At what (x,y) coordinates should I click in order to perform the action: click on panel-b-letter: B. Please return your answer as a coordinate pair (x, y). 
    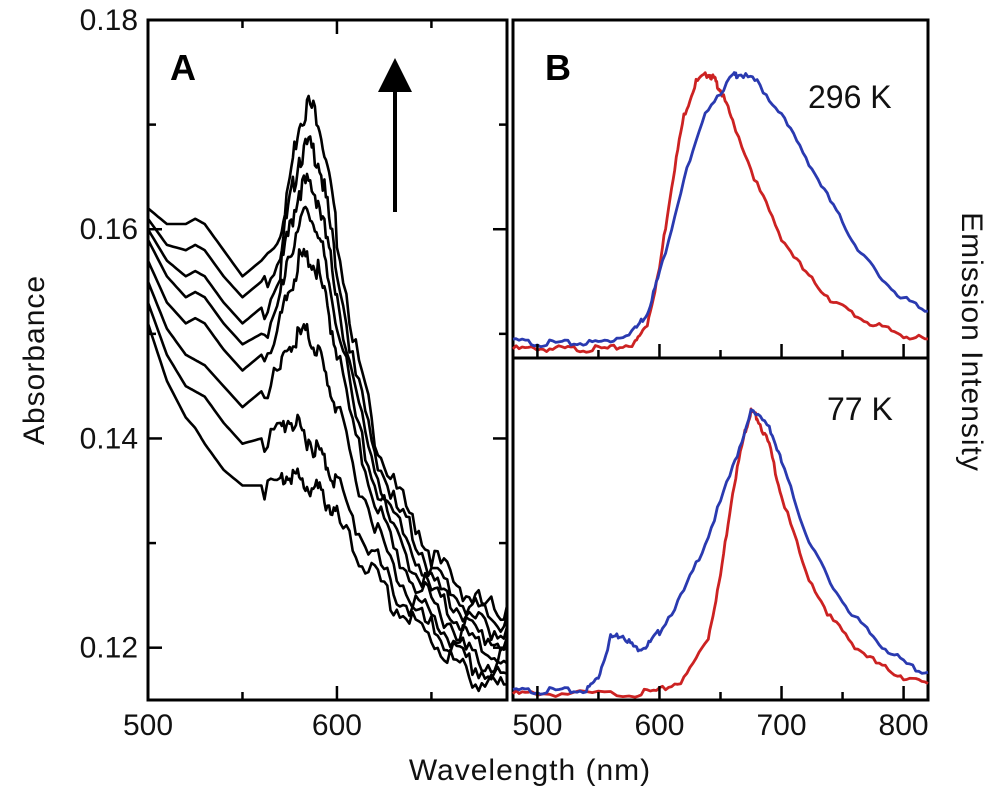
    Looking at the image, I should click on (558, 67).